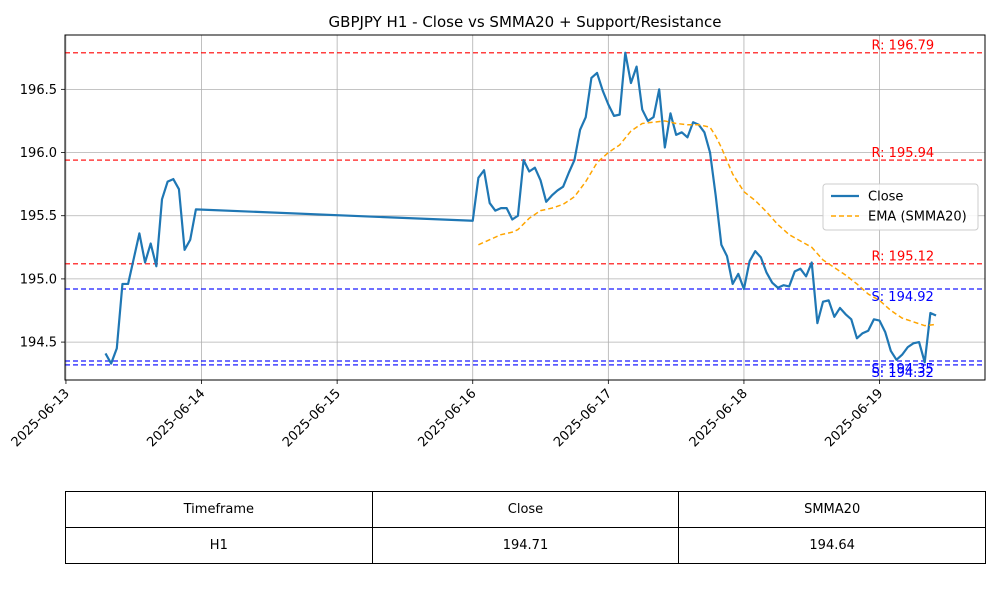  I want to click on table-header-cell: Close, so click(525, 509).